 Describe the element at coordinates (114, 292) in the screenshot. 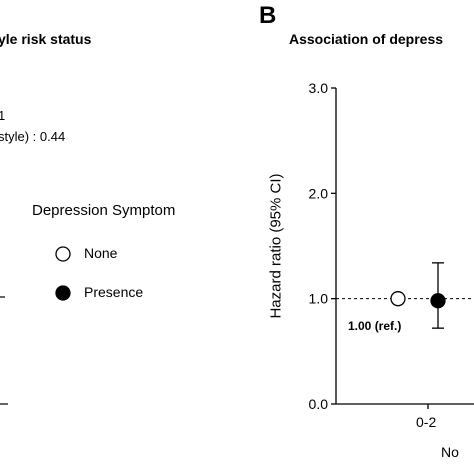

I see `legend-label-presence: Presence` at that location.